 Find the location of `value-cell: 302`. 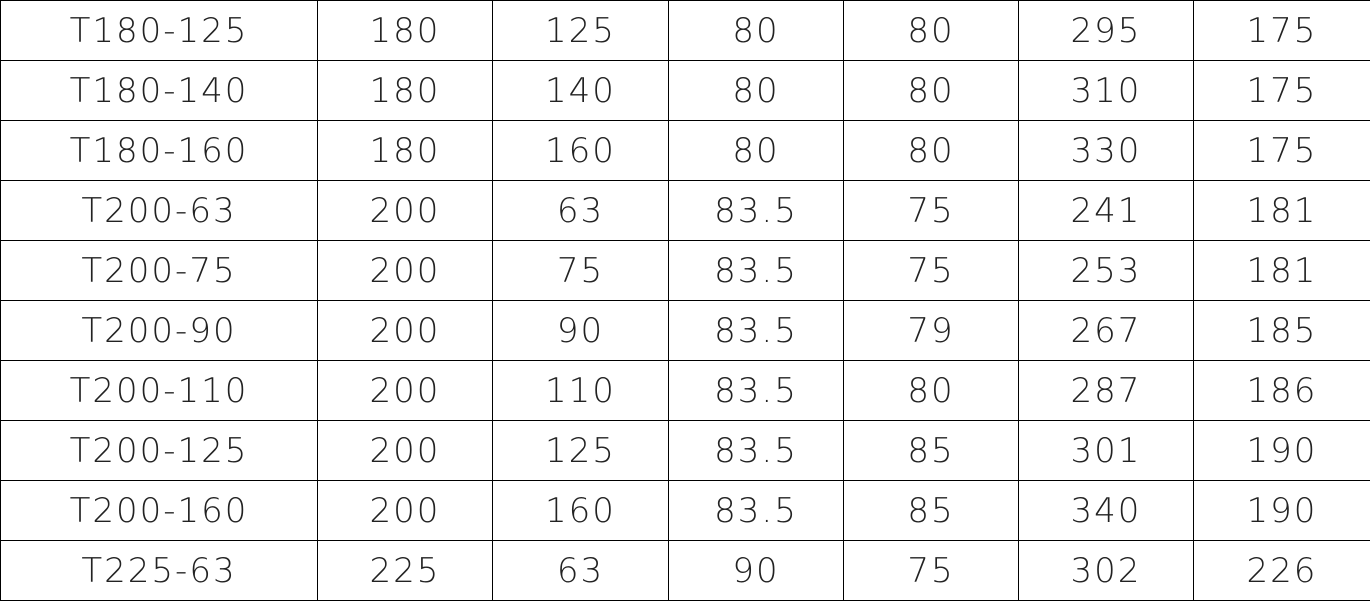

value-cell: 302 is located at coordinates (1106, 571).